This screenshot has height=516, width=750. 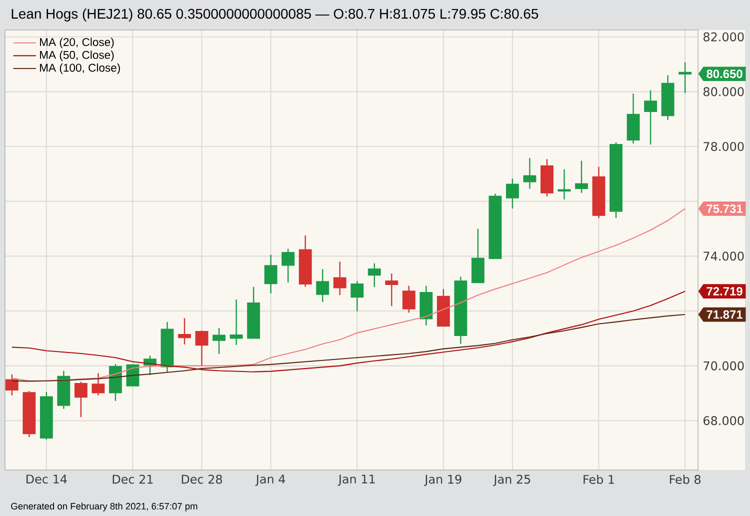 What do you see at coordinates (724, 314) in the screenshot?
I see `data-label: 71.871` at bounding box center [724, 314].